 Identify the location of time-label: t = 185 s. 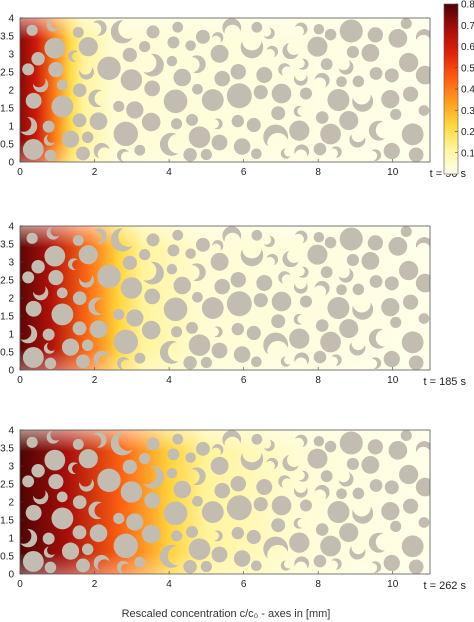
(444, 382).